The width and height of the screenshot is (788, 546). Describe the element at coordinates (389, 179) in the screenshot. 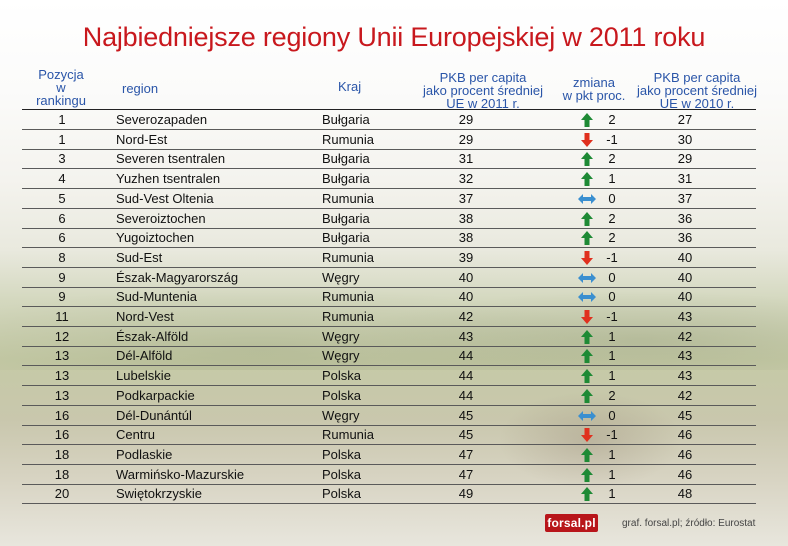

I see `table-row: 4 Yuzhen tsentralen Bułgaria 32 1 31` at that location.